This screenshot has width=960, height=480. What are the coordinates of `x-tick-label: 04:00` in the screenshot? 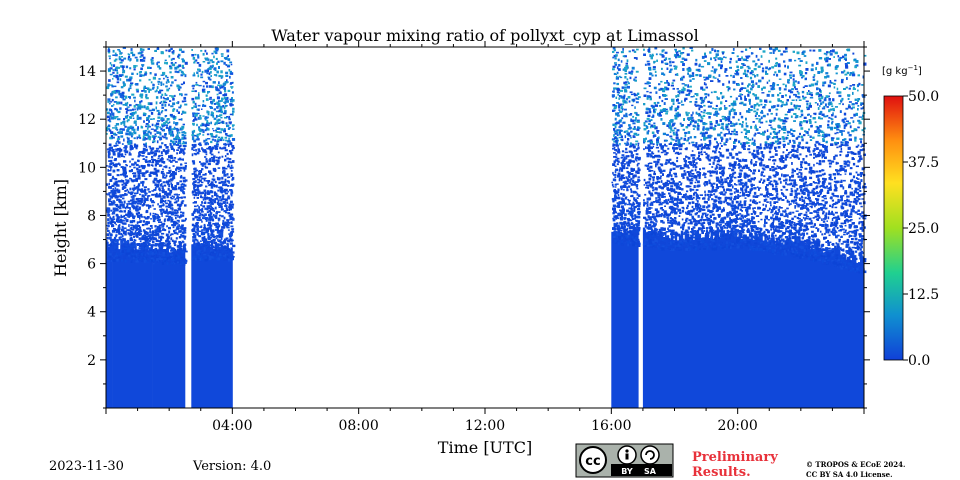 It's located at (232, 426).